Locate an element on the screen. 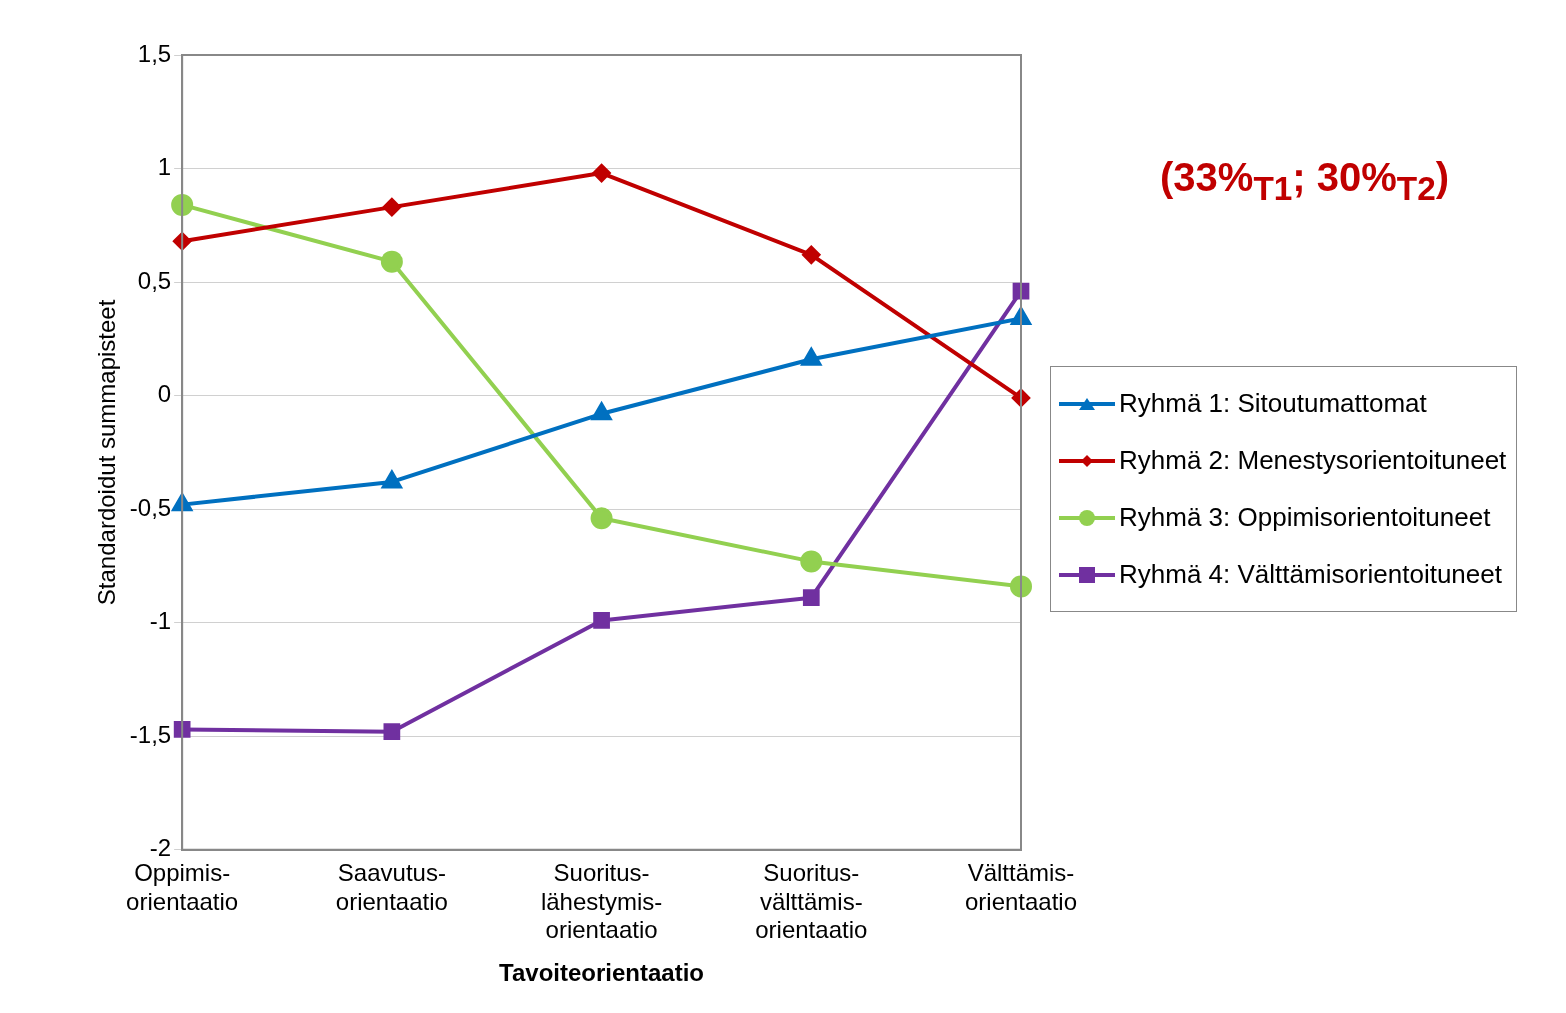 The height and width of the screenshot is (1013, 1566). x-tick-label: Suoritus-välttämis-orientaatio is located at coordinates (811, 901).